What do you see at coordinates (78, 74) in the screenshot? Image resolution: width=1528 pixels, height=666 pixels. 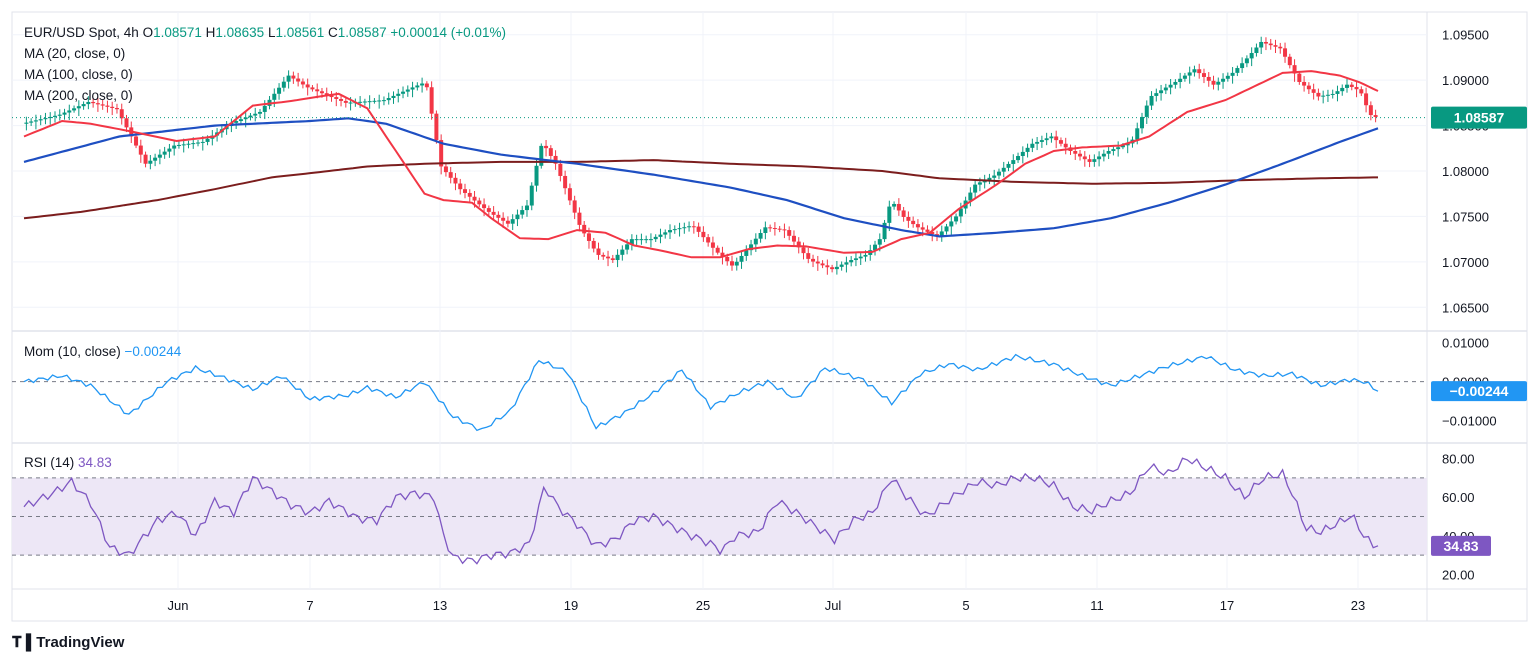 I see `ma100-legend: MA (100, close, 0)` at bounding box center [78, 74].